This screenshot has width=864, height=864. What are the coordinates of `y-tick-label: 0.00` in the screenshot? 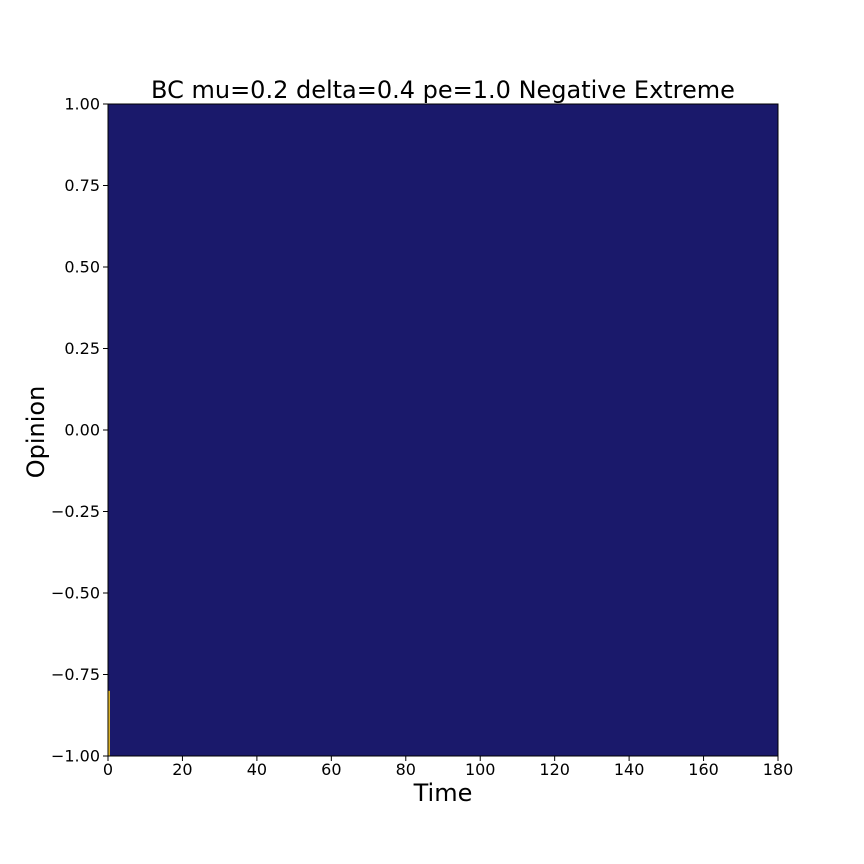 It's located at (82, 430).